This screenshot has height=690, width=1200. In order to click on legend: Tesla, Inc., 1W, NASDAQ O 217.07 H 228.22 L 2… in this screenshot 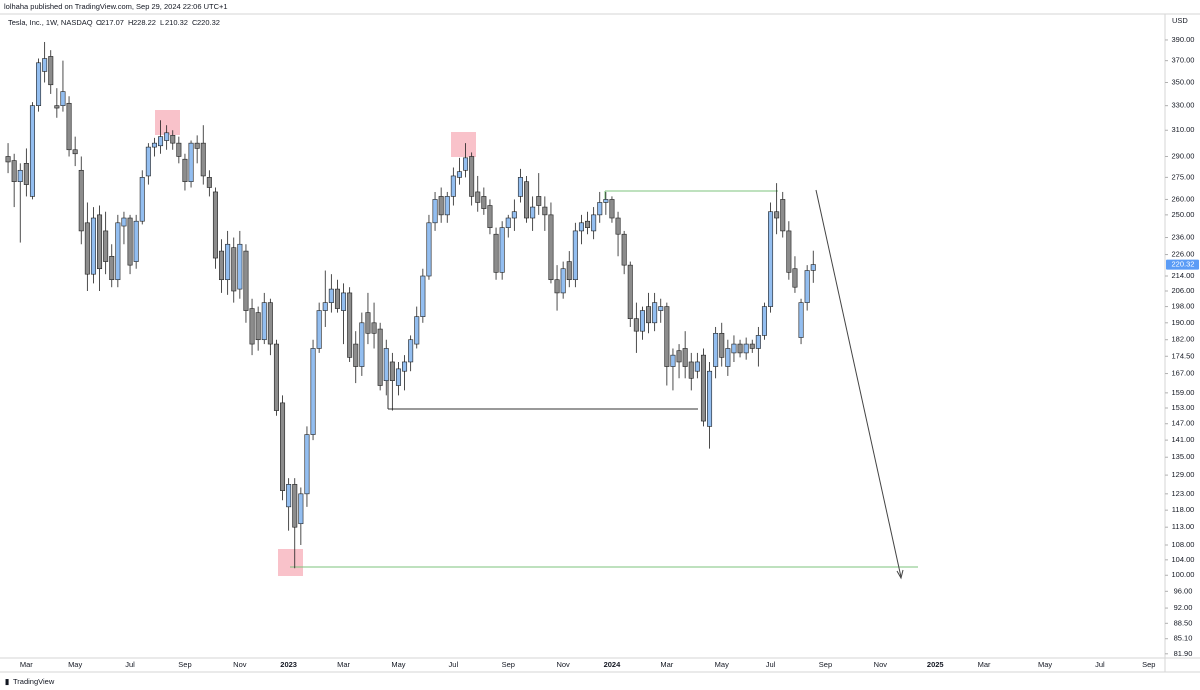, I will do `click(114, 22)`.